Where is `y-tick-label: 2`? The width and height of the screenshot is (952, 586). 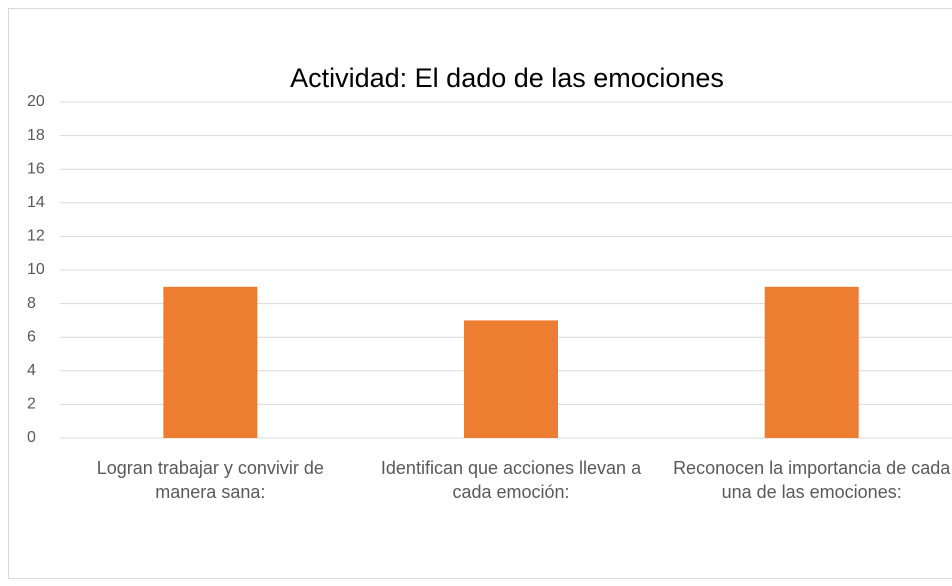
y-tick-label: 2 is located at coordinates (31, 404).